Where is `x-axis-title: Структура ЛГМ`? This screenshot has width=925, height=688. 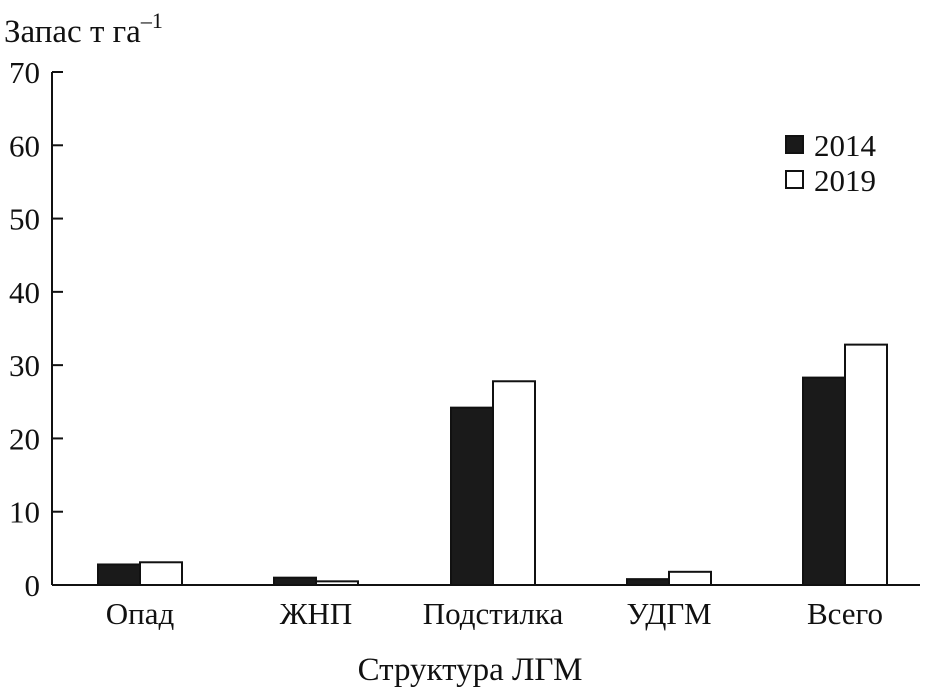 x-axis-title: Структура ЛГМ is located at coordinates (470, 670).